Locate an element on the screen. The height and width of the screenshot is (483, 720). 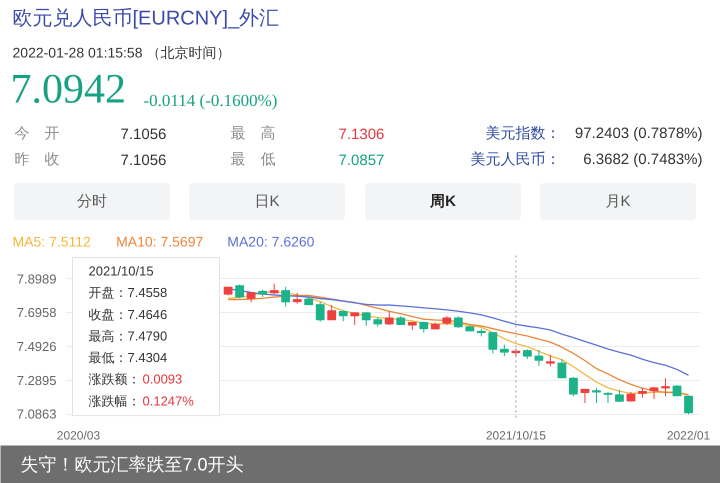
x-tick-label: 2021/10/15 is located at coordinates (516, 435).